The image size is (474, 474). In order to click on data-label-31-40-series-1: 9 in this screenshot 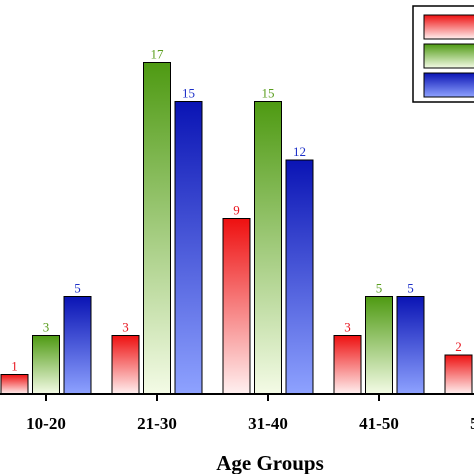, I will do `click(236, 210)`.